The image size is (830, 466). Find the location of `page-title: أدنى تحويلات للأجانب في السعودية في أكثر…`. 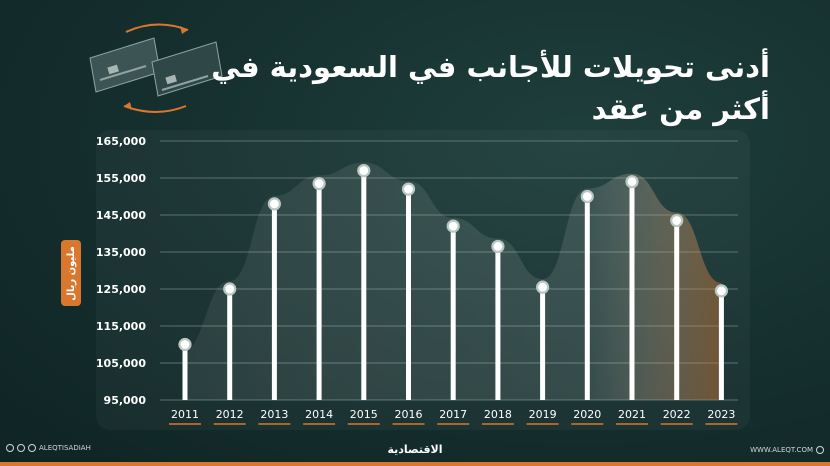

page-title: أدنى تحويلات للأجانب في السعودية في أكثر… is located at coordinates (490, 88).